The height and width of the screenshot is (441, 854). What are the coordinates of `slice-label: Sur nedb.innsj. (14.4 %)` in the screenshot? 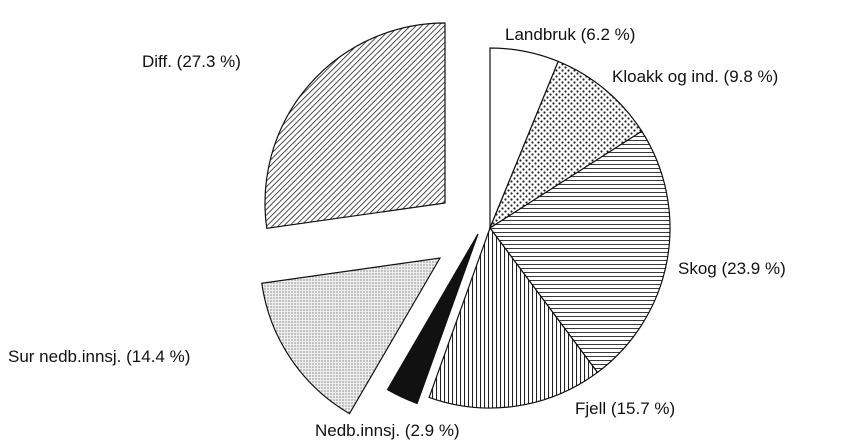 It's located at (99, 356).